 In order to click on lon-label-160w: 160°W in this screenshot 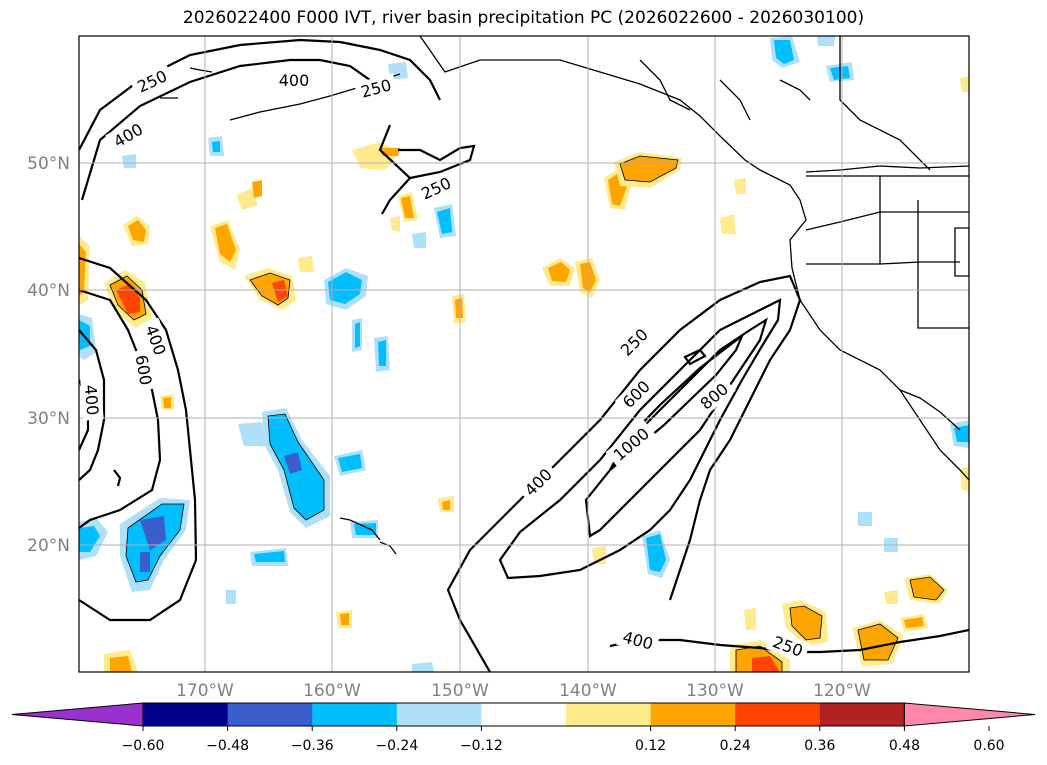, I will do `click(332, 691)`.